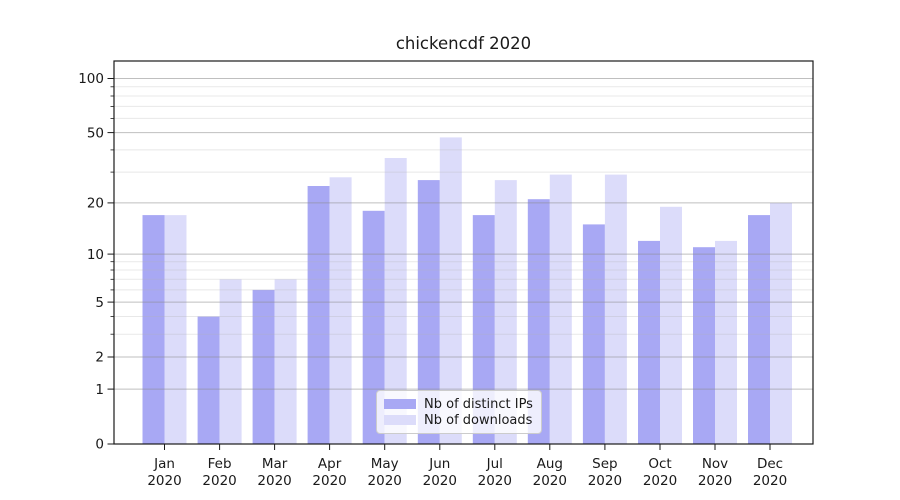 The width and height of the screenshot is (900, 500). Describe the element at coordinates (478, 404) in the screenshot. I see `legend-label-distinct-ips: Nb of distinct IPs` at that location.